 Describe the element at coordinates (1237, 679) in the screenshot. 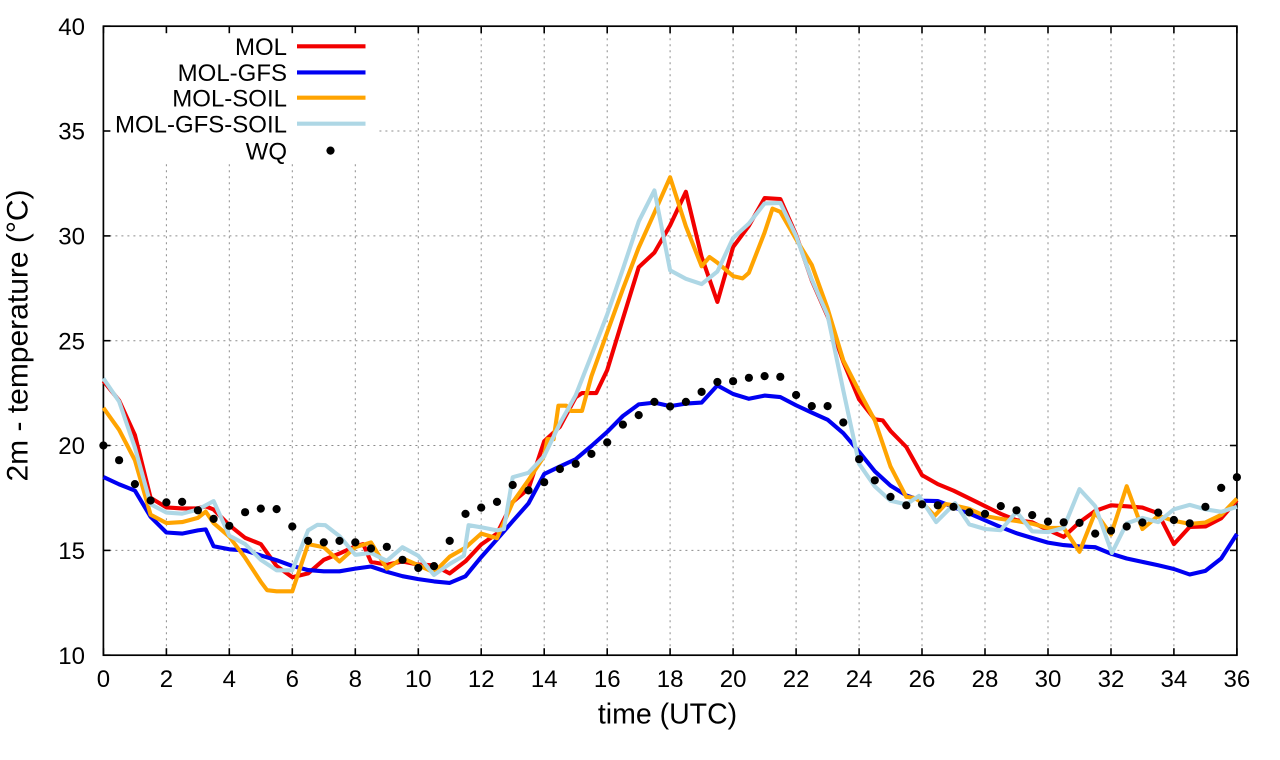

I see `svg-text: 36` at that location.